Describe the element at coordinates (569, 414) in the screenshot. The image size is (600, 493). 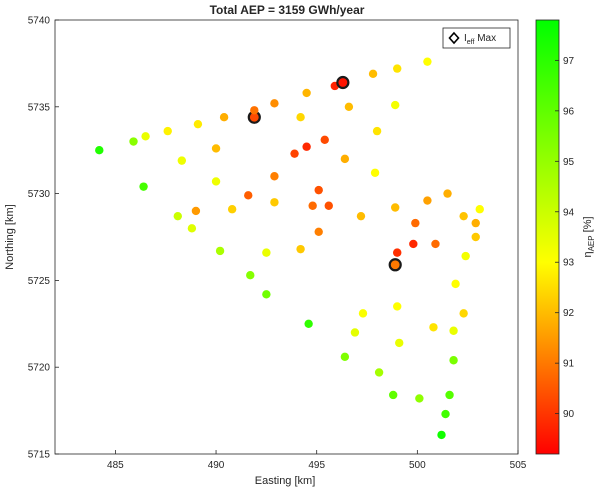
I see `colorbar-tick-label: 90` at that location.